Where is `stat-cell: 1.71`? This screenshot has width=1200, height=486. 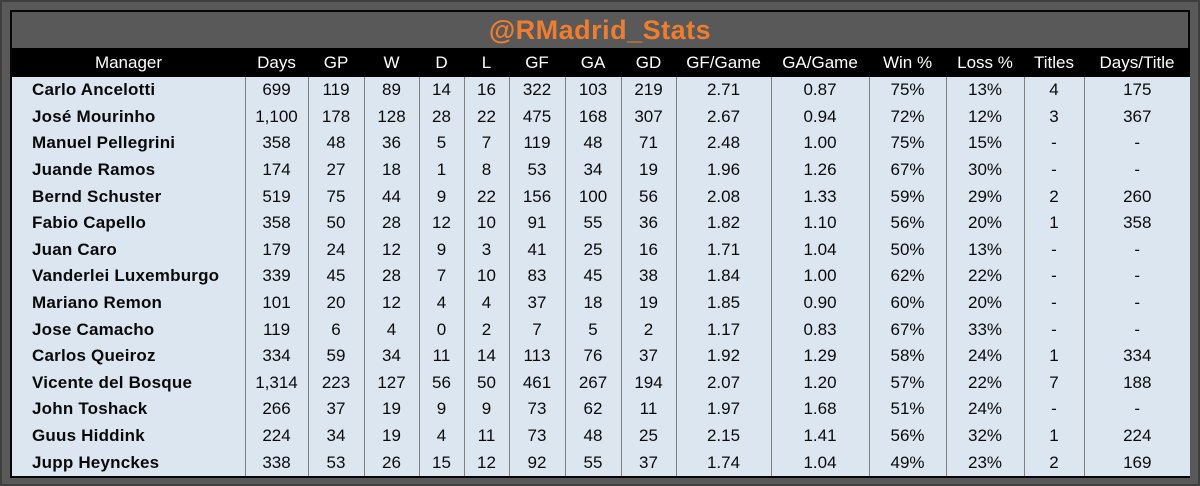
stat-cell: 1.71 is located at coordinates (723, 250).